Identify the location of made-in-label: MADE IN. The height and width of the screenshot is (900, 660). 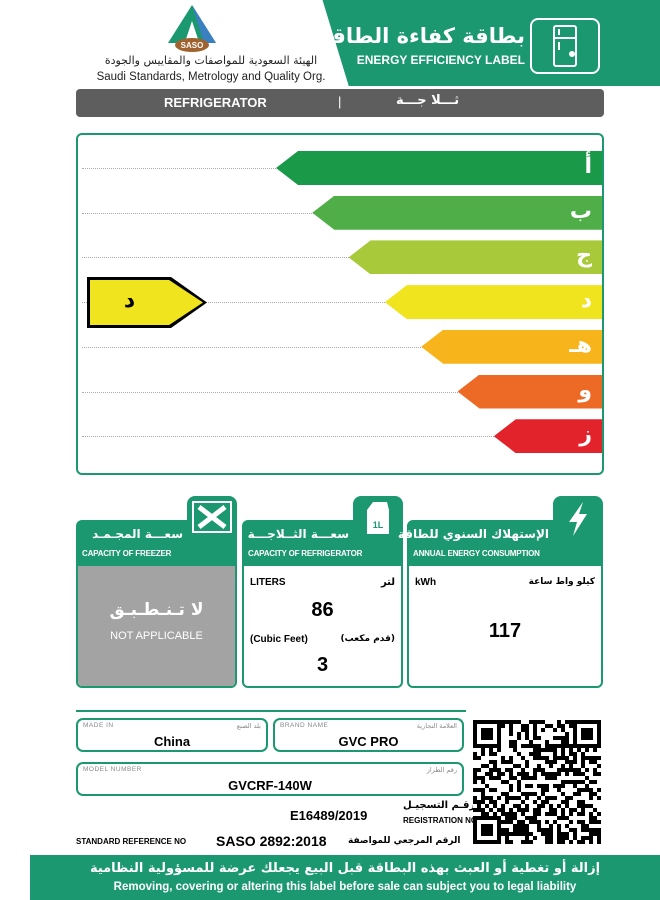
(98, 725).